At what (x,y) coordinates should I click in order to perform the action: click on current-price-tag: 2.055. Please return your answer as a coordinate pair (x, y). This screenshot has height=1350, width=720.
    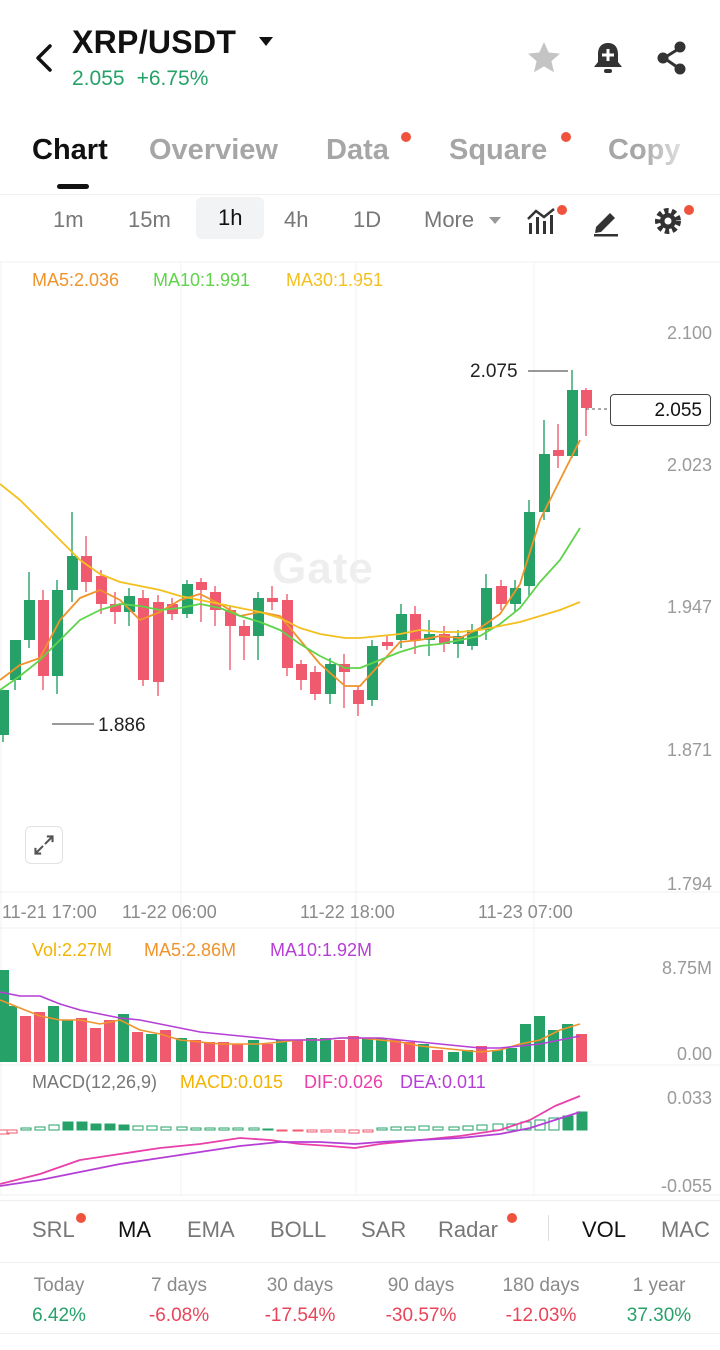
    Looking at the image, I should click on (660, 410).